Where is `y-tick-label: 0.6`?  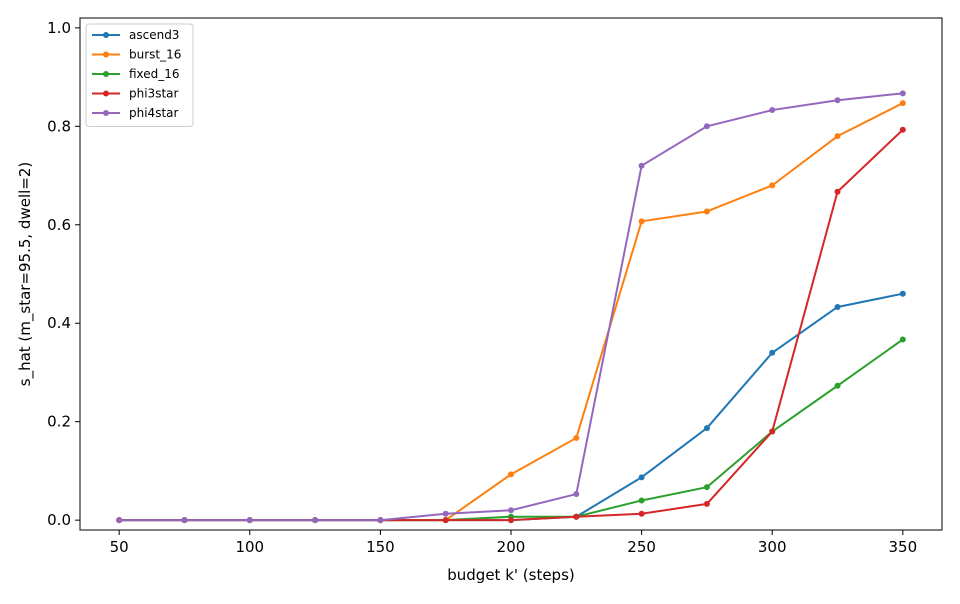 y-tick-label: 0.6 is located at coordinates (59, 225).